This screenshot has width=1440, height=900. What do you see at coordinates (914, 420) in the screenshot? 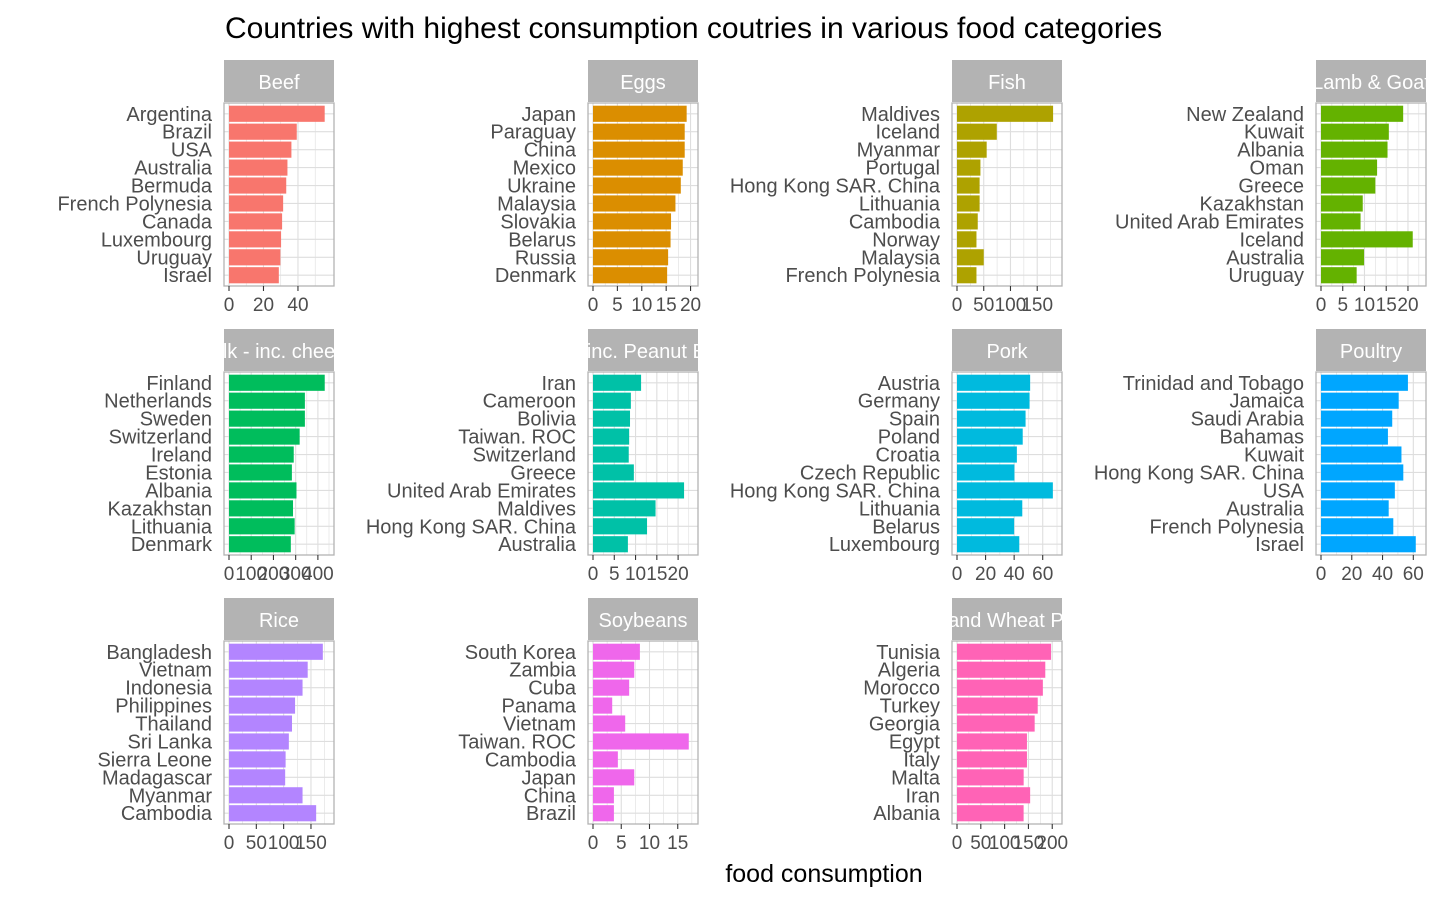
I see `category-label: Spain` at bounding box center [914, 420].